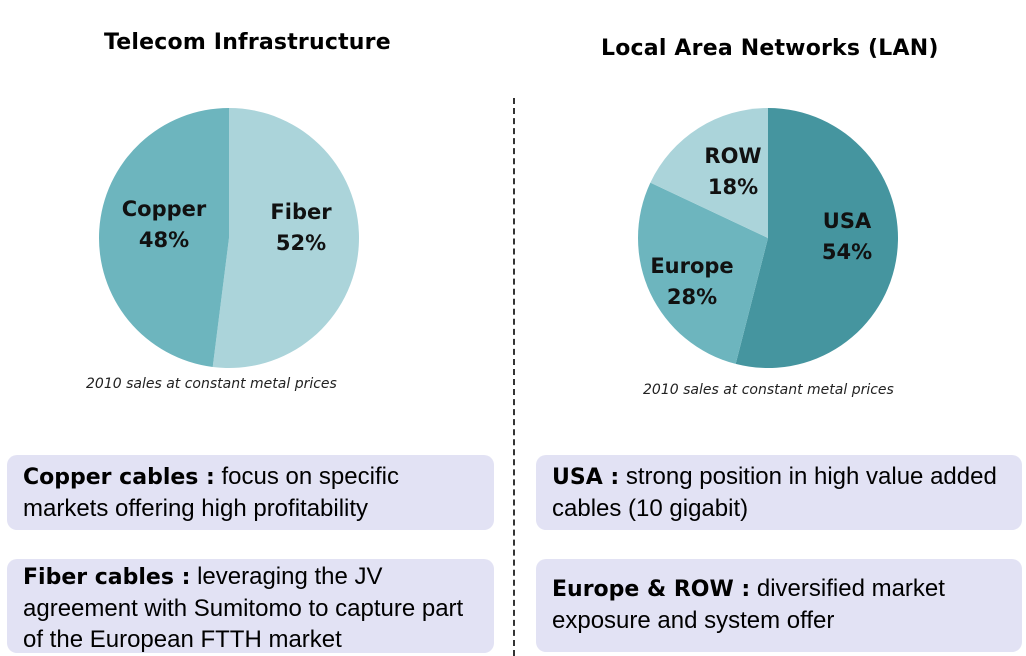 The height and width of the screenshot is (656, 1026). What do you see at coordinates (732, 156) in the screenshot?
I see `slice-name-row: ROW` at bounding box center [732, 156].